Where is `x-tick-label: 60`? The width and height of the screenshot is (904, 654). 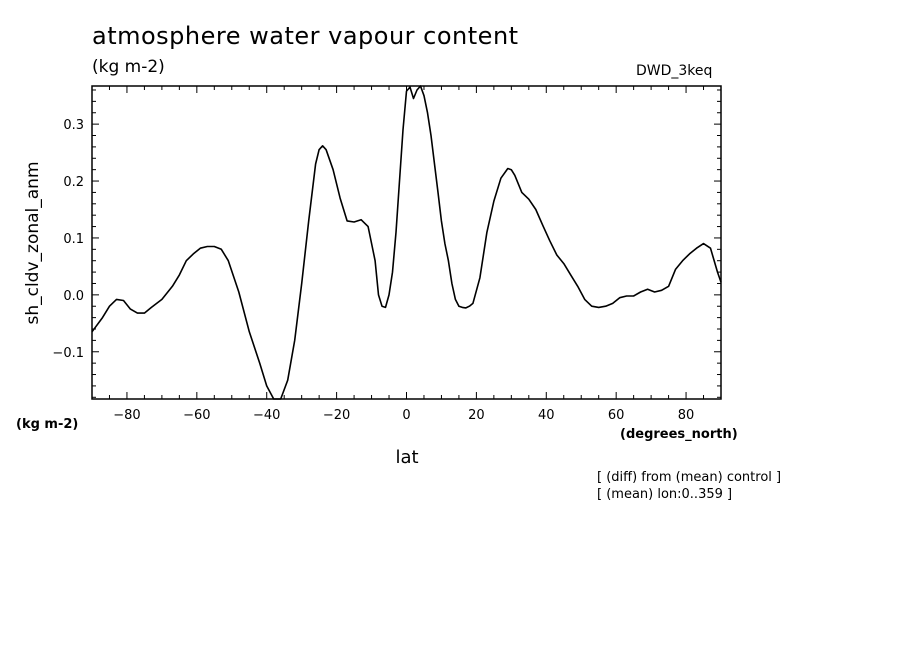 x-tick-label: 60 is located at coordinates (616, 415).